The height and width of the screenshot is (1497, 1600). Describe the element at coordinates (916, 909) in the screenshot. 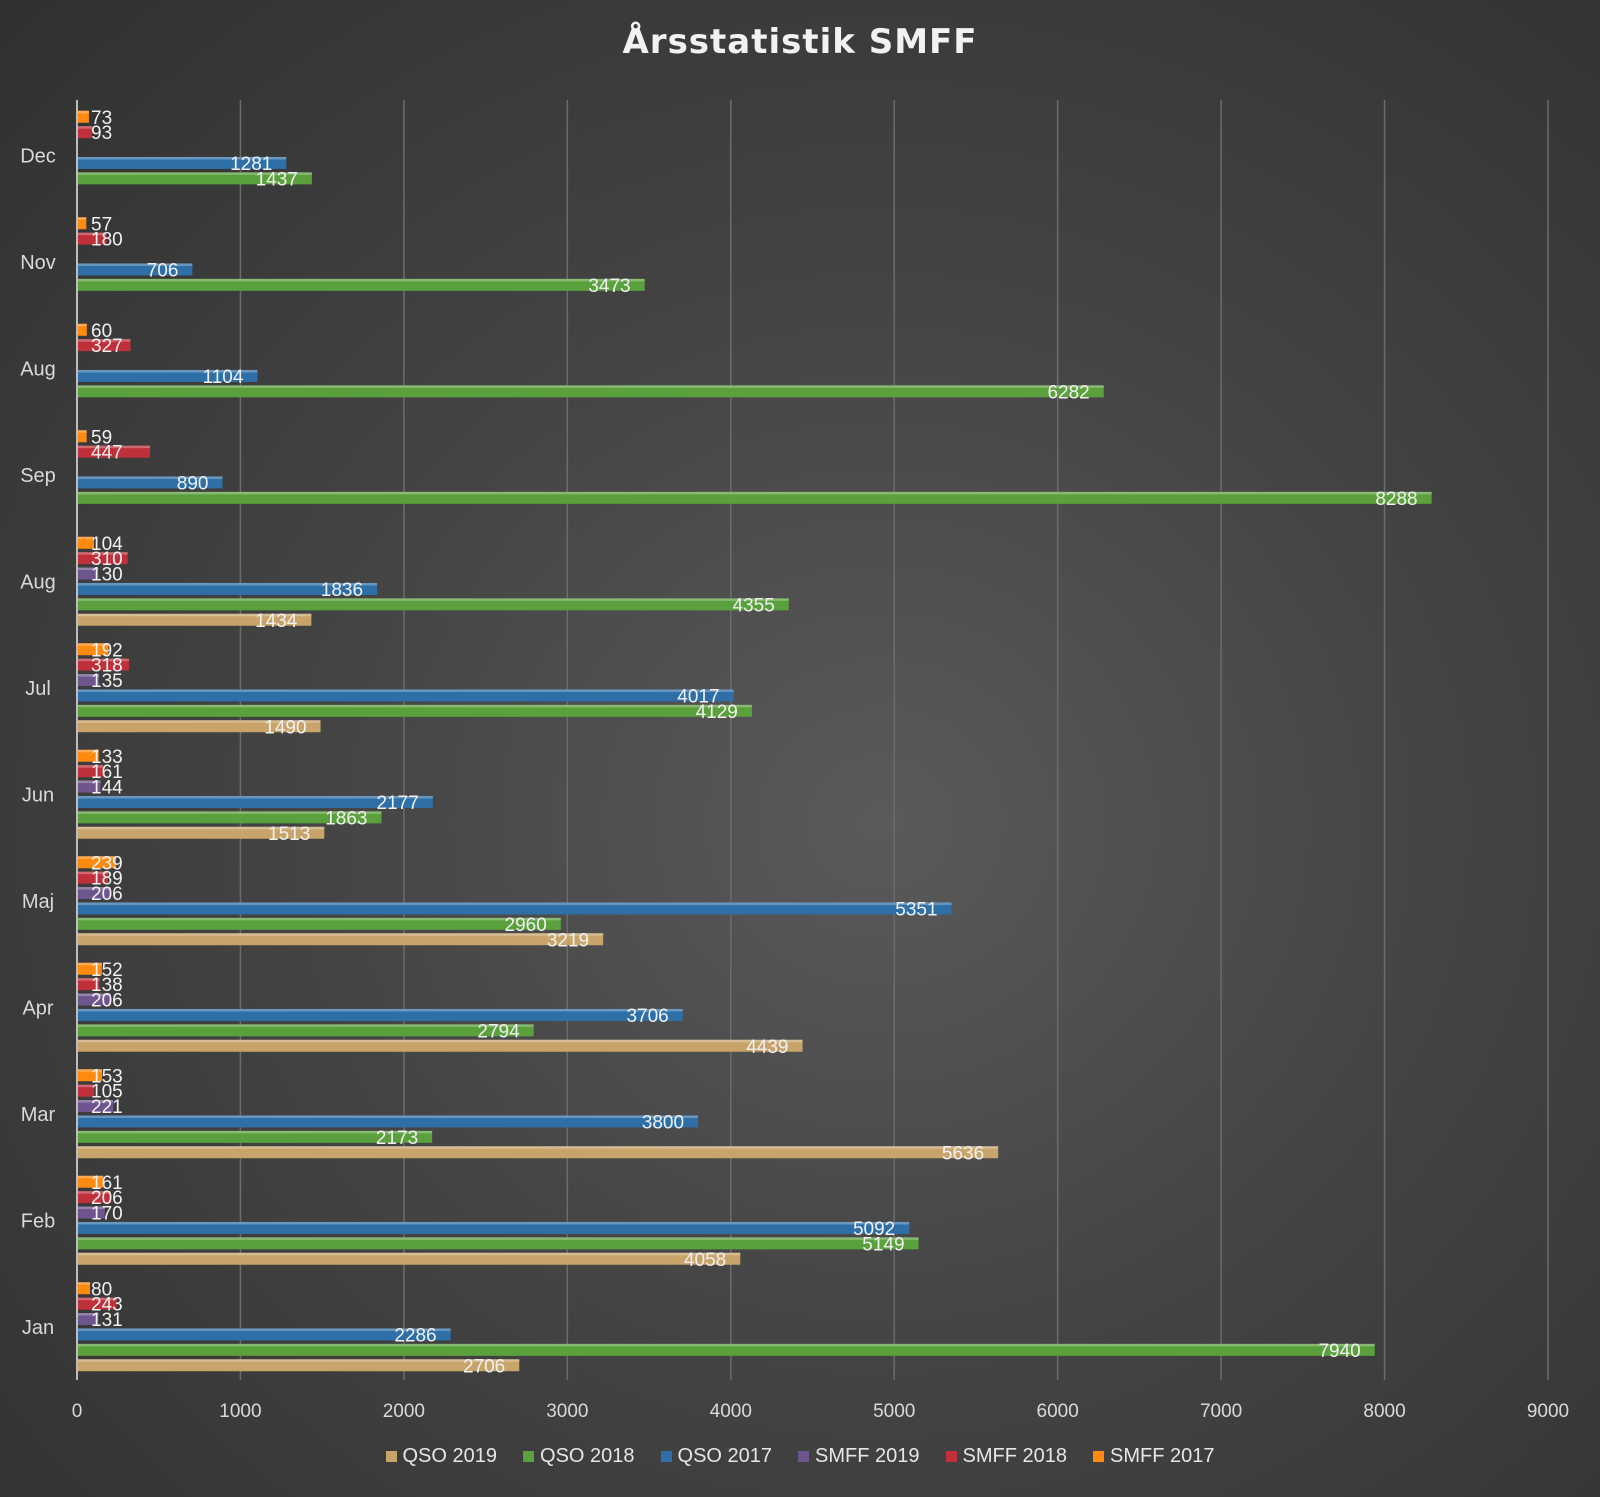

I see `data-label: 5351` at that location.